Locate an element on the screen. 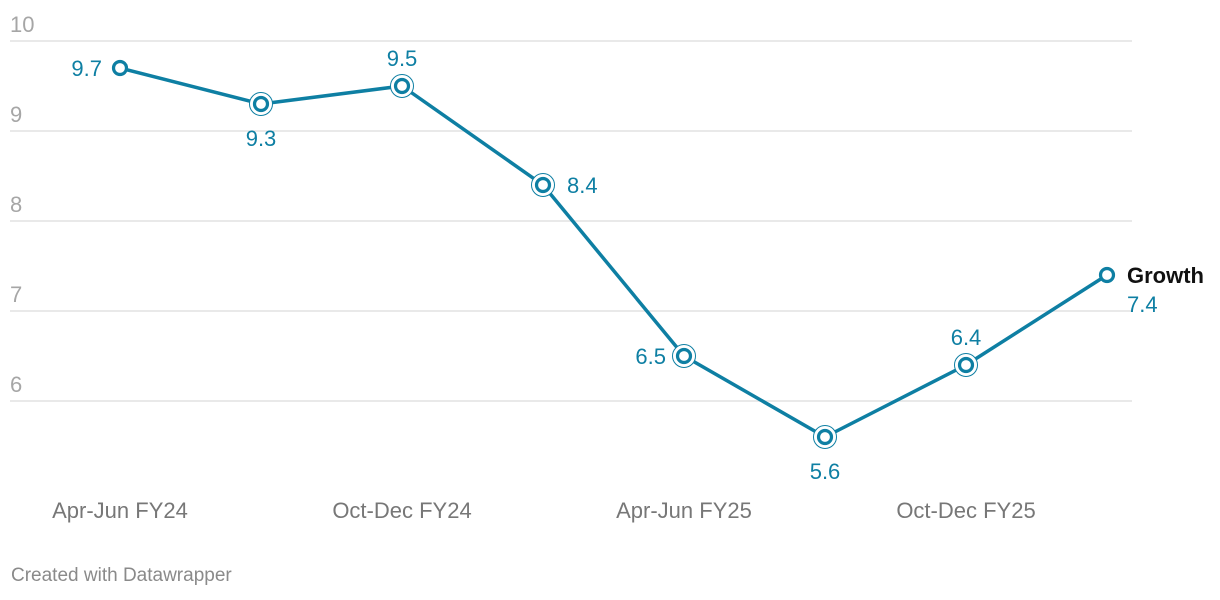 The image size is (1220, 600). y-tick-label: 8 is located at coordinates (16, 204).